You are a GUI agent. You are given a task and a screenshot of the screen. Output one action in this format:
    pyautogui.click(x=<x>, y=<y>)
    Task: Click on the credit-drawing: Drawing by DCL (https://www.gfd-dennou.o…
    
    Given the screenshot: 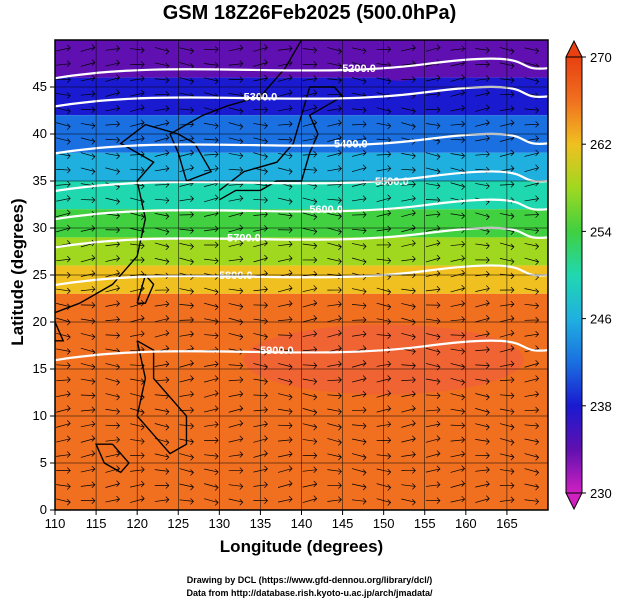 What is the action you would take?
    pyautogui.click(x=309, y=580)
    